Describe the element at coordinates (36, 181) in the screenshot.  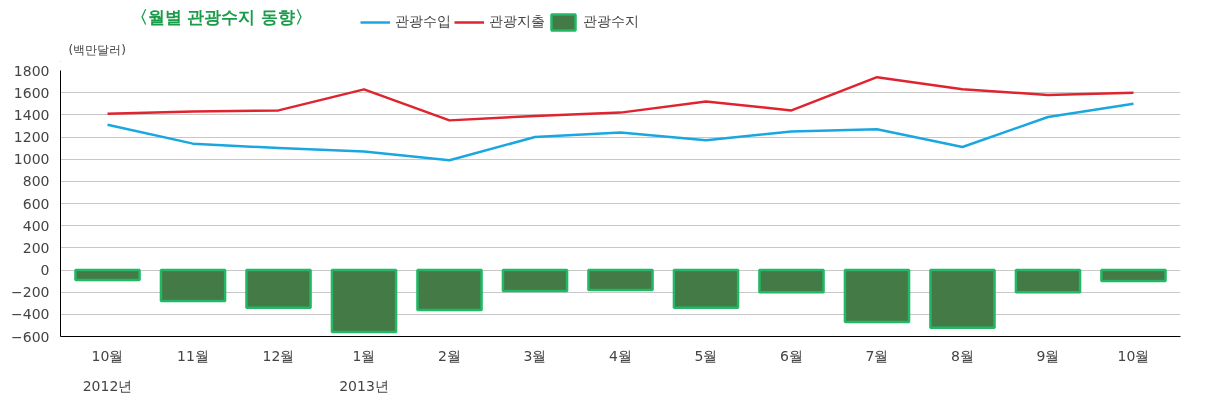
I see `y-tick-label: 800` at that location.